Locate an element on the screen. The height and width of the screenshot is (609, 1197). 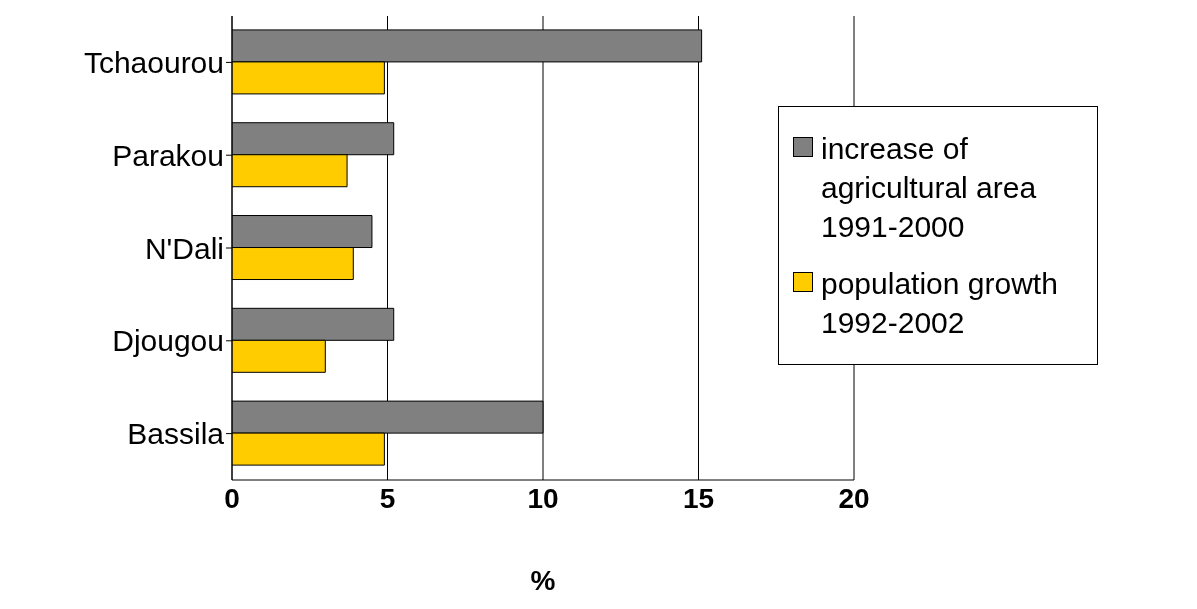
x-tick-label: 15 is located at coordinates (698, 498).